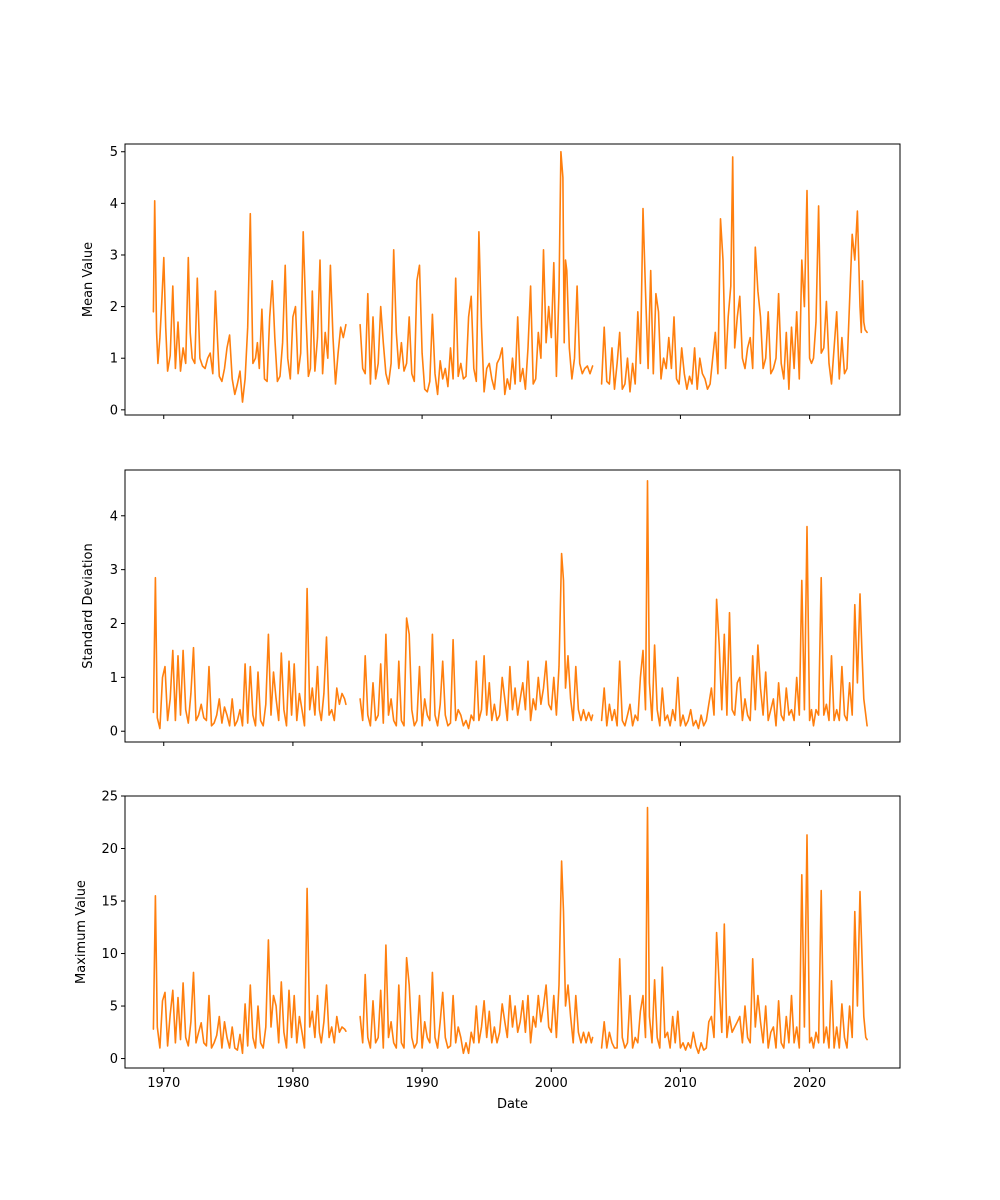 This screenshot has width=1000, height=1200. I want to click on y-tick-label: 15, so click(109, 902).